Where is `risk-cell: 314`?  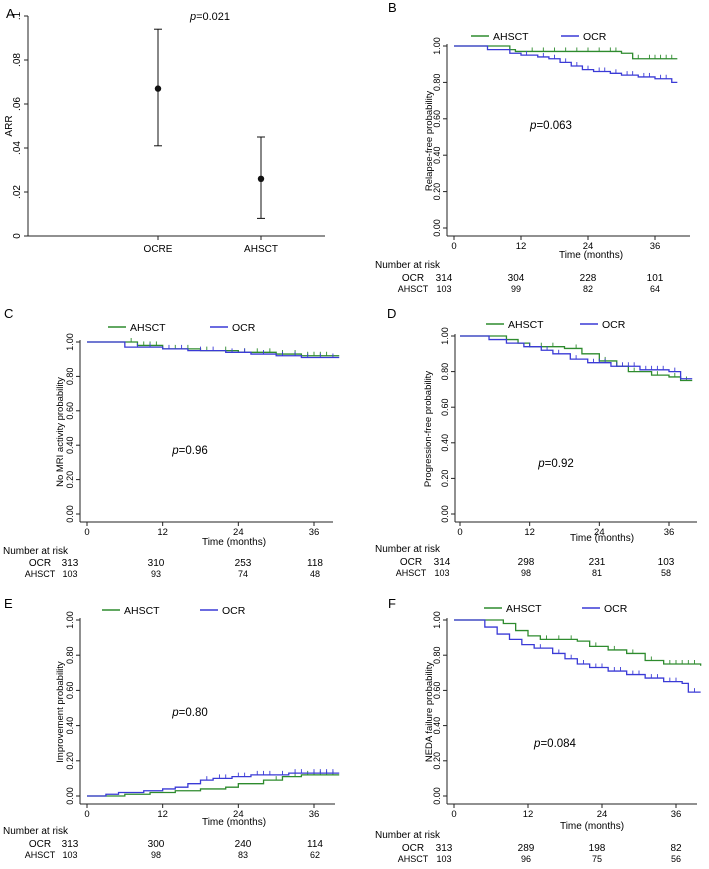 risk-cell: 314 is located at coordinates (442, 562).